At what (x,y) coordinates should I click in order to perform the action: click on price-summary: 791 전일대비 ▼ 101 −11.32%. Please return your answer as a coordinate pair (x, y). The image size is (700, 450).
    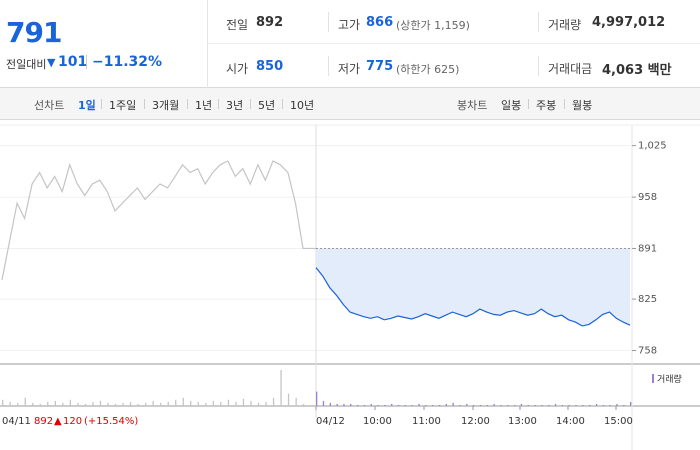
    Looking at the image, I should click on (104, 44).